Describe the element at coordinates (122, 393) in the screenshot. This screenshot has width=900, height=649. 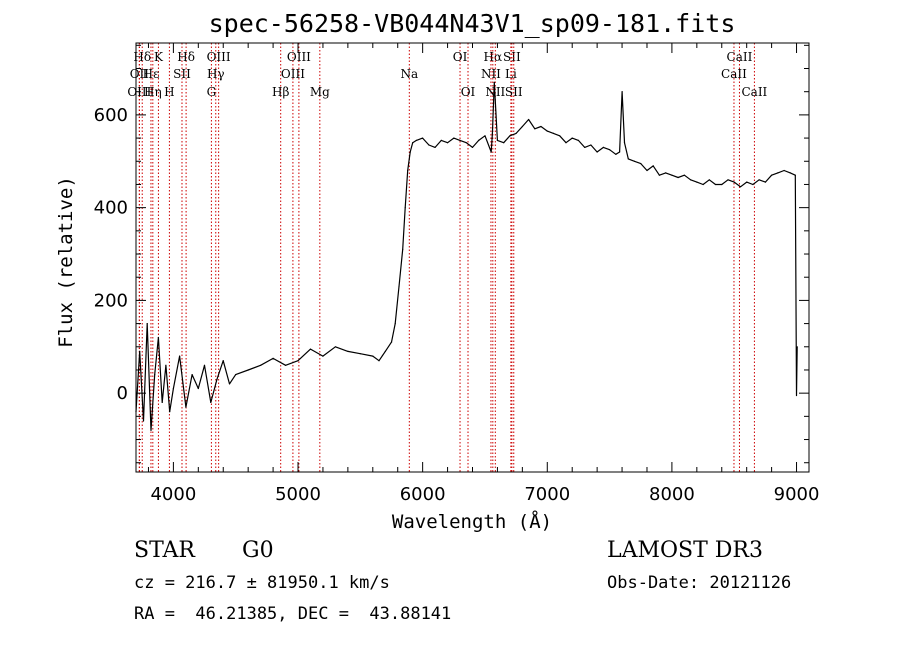
I see `y-tick-label: 0` at that location.